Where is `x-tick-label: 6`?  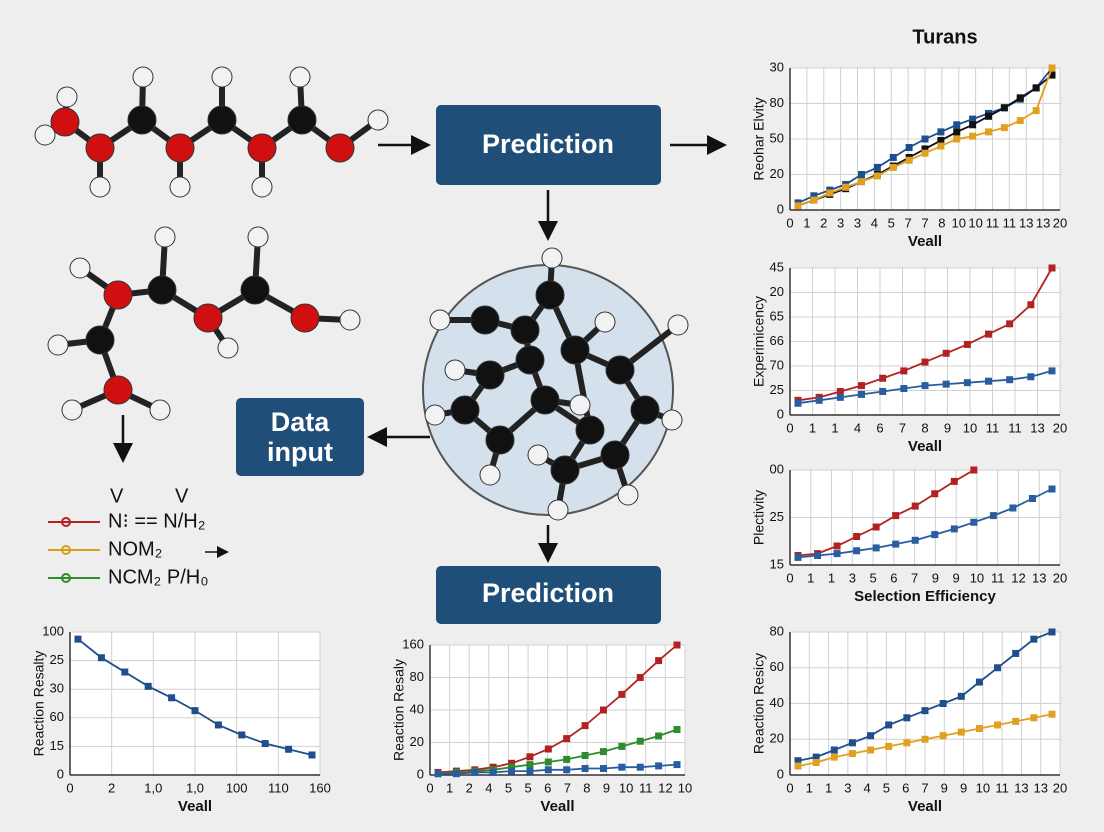
x-tick-label: 6 is located at coordinates (905, 787).